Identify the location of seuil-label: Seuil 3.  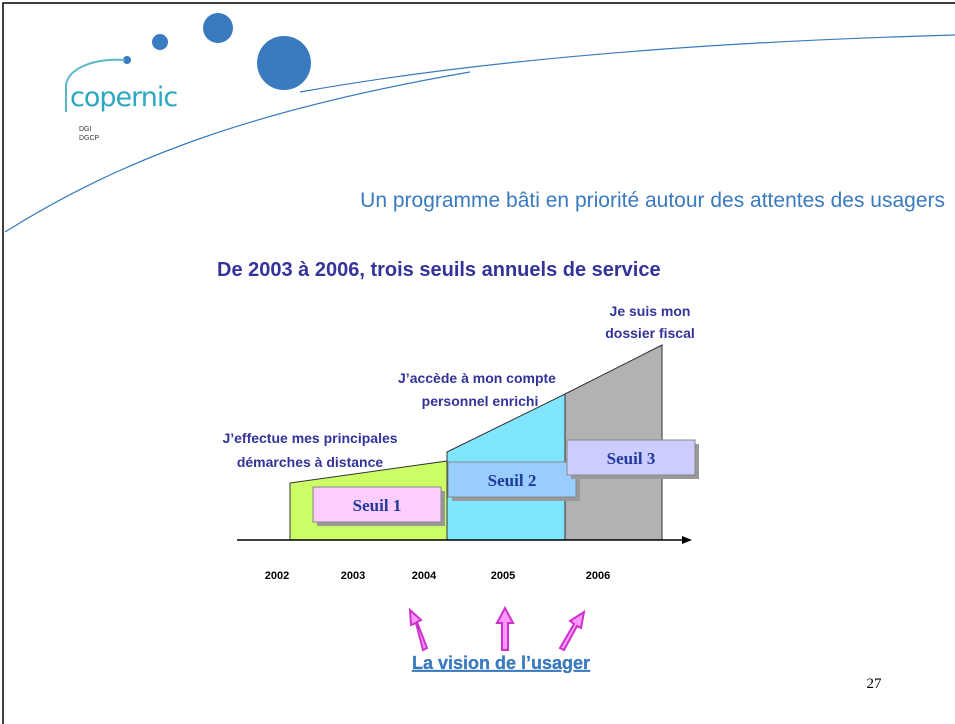
(631, 458).